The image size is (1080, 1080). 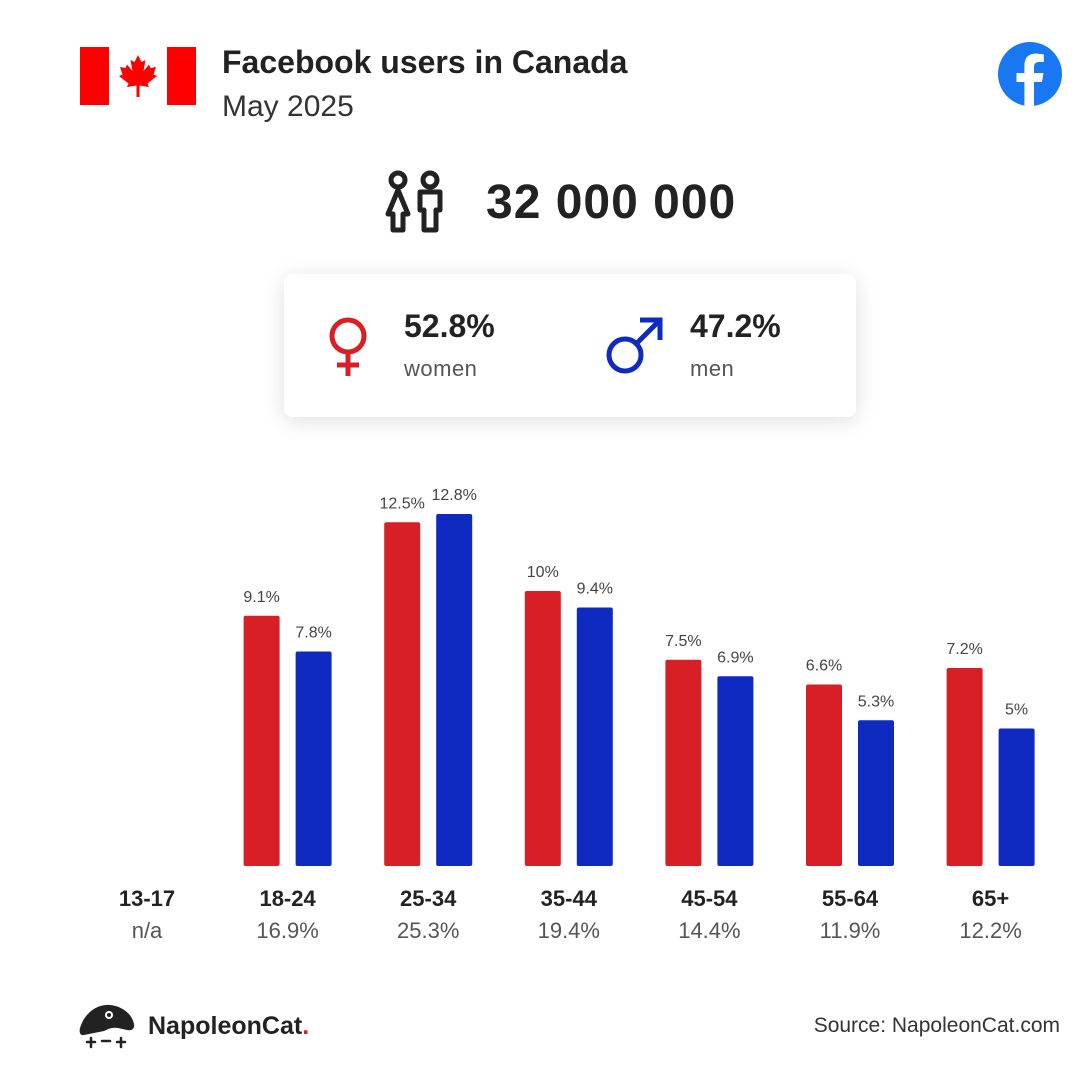 I want to click on age-group-share: 19.4%, so click(x=569, y=930).